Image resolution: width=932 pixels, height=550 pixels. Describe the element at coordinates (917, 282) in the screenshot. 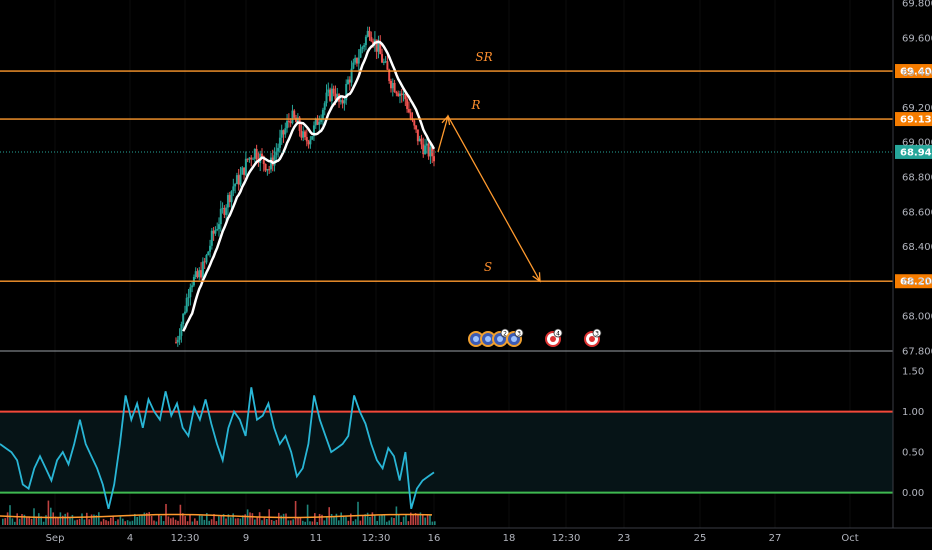

I see `price-tick-label: 68.200` at that location.